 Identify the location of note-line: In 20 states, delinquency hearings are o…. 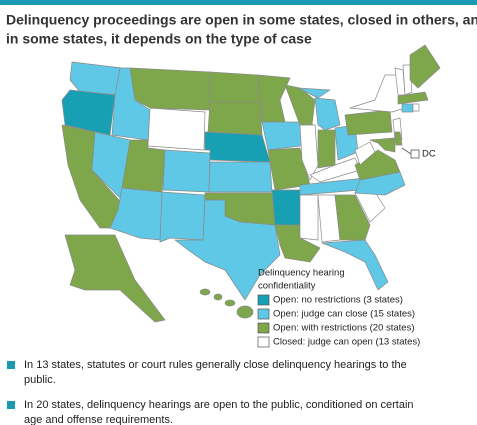
(219, 405).